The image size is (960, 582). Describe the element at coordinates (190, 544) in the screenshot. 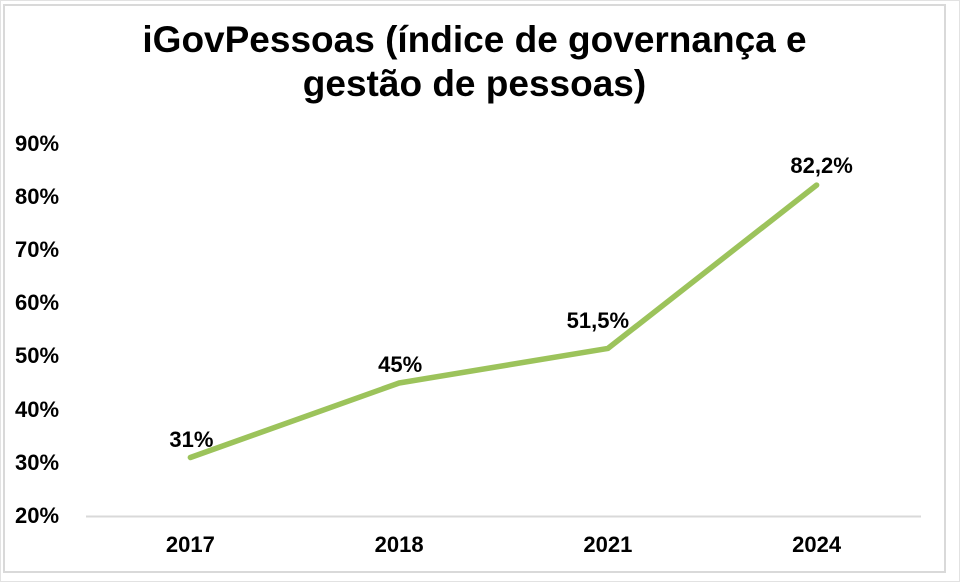

I see `x-axis-tick-label: 2017` at that location.